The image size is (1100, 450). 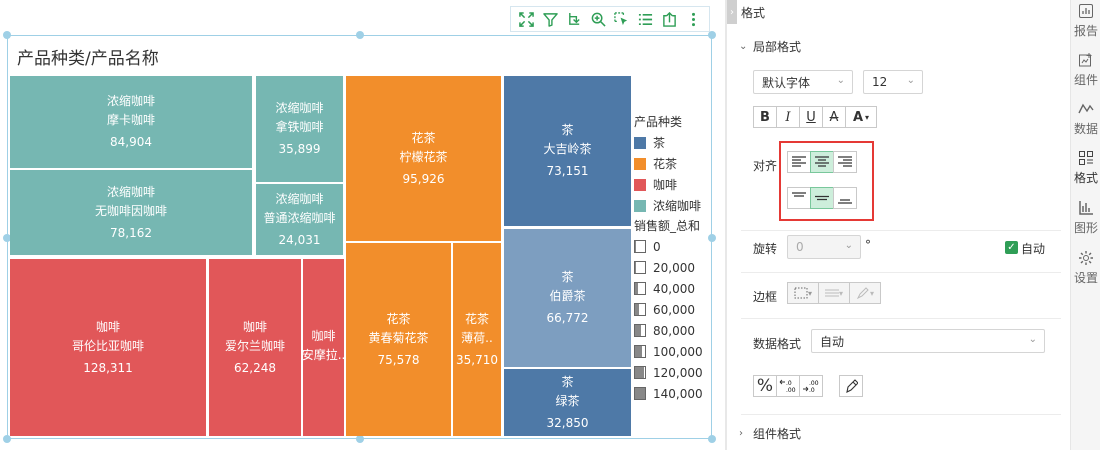 What do you see at coordinates (551, 19) in the screenshot?
I see `filter-icon` at bounding box center [551, 19].